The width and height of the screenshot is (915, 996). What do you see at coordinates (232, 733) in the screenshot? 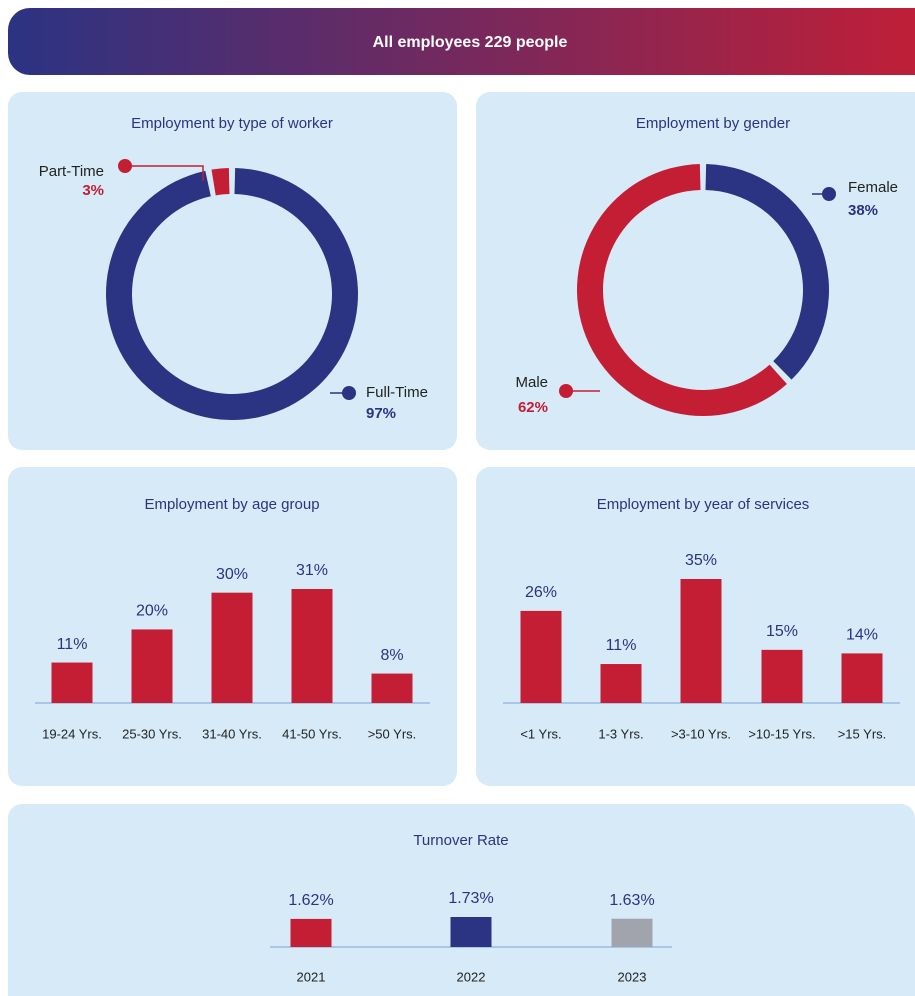
I see `category-label: 31-40 Yrs.` at bounding box center [232, 733].